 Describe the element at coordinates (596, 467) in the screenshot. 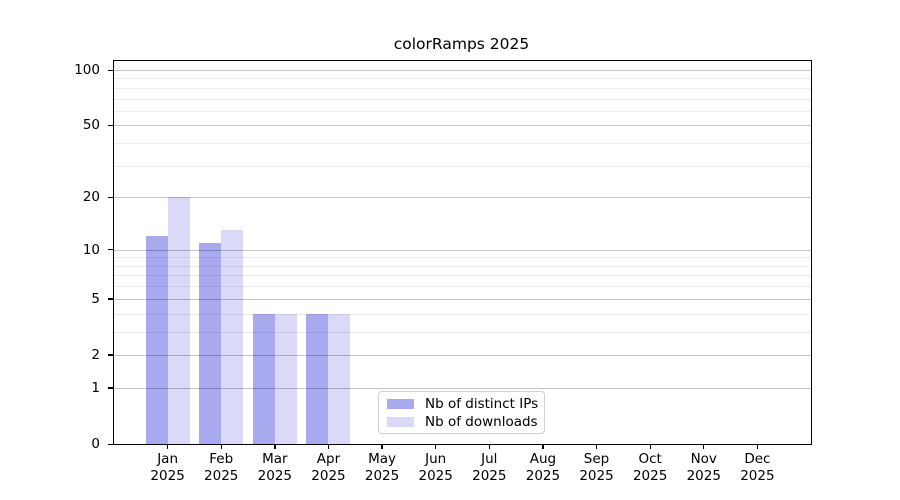

I see `x-tick-label: Sep 2025` at that location.